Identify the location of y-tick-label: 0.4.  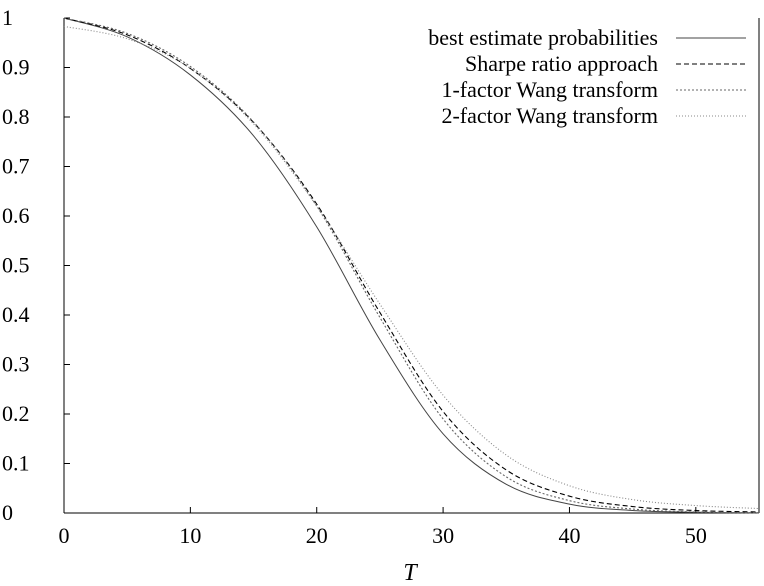
(16, 314).